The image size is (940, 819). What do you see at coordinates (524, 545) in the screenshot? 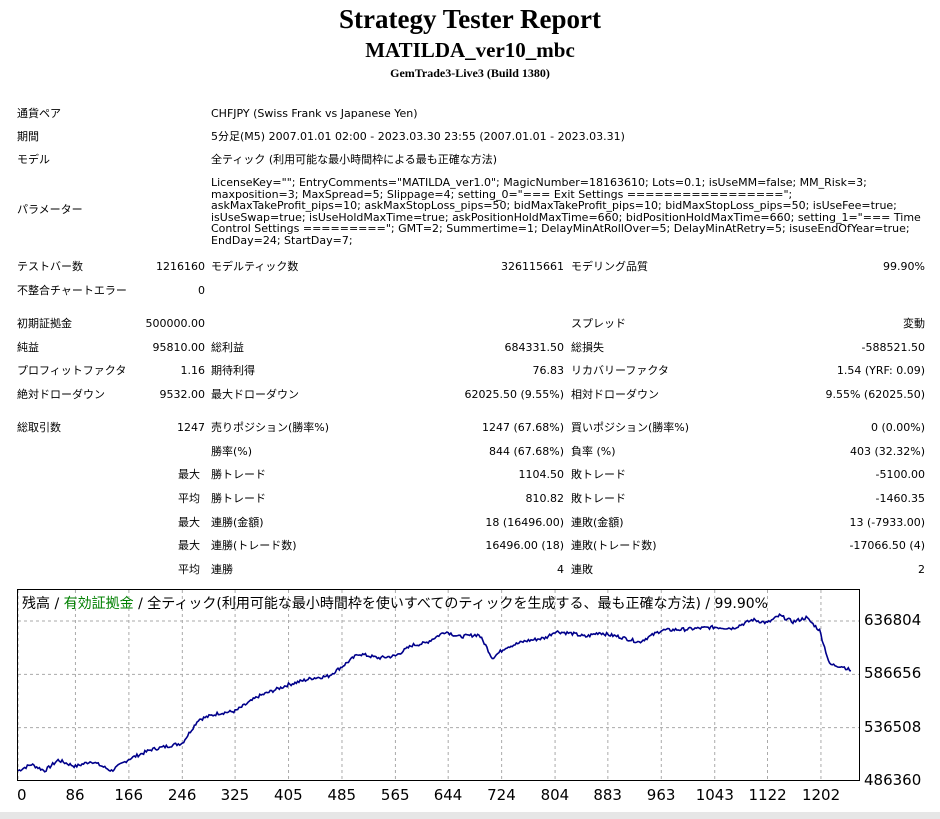
I see `cons-wins-cnt-value: 16496.00 (18)` at bounding box center [524, 545].